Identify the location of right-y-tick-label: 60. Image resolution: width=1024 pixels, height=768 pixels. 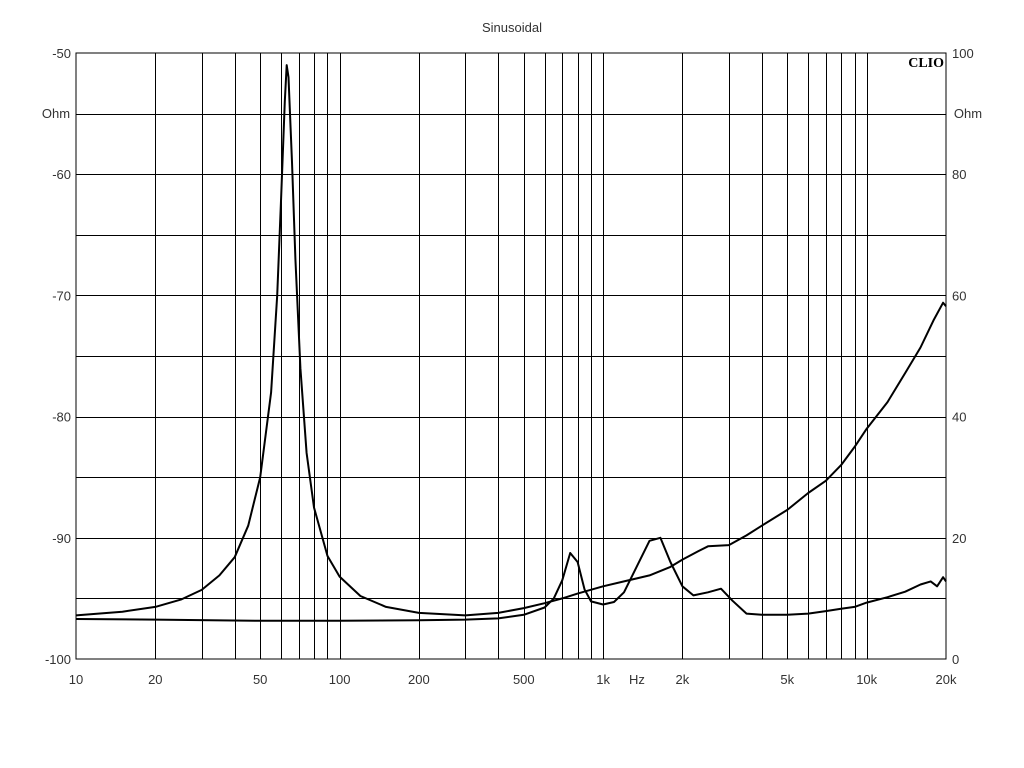
(959, 295).